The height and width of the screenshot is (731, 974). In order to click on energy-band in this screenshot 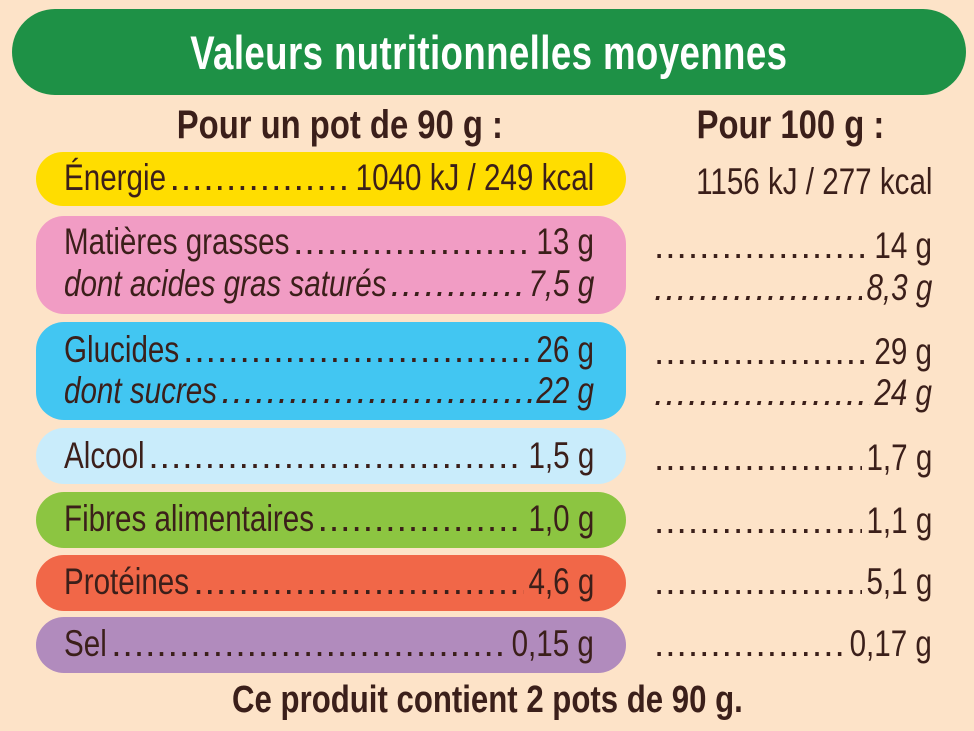, I will do `click(331, 179)`.